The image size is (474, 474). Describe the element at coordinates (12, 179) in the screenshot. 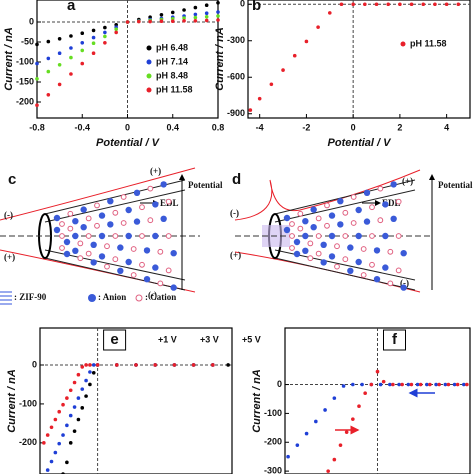

I see `panel-label: c` at that location.